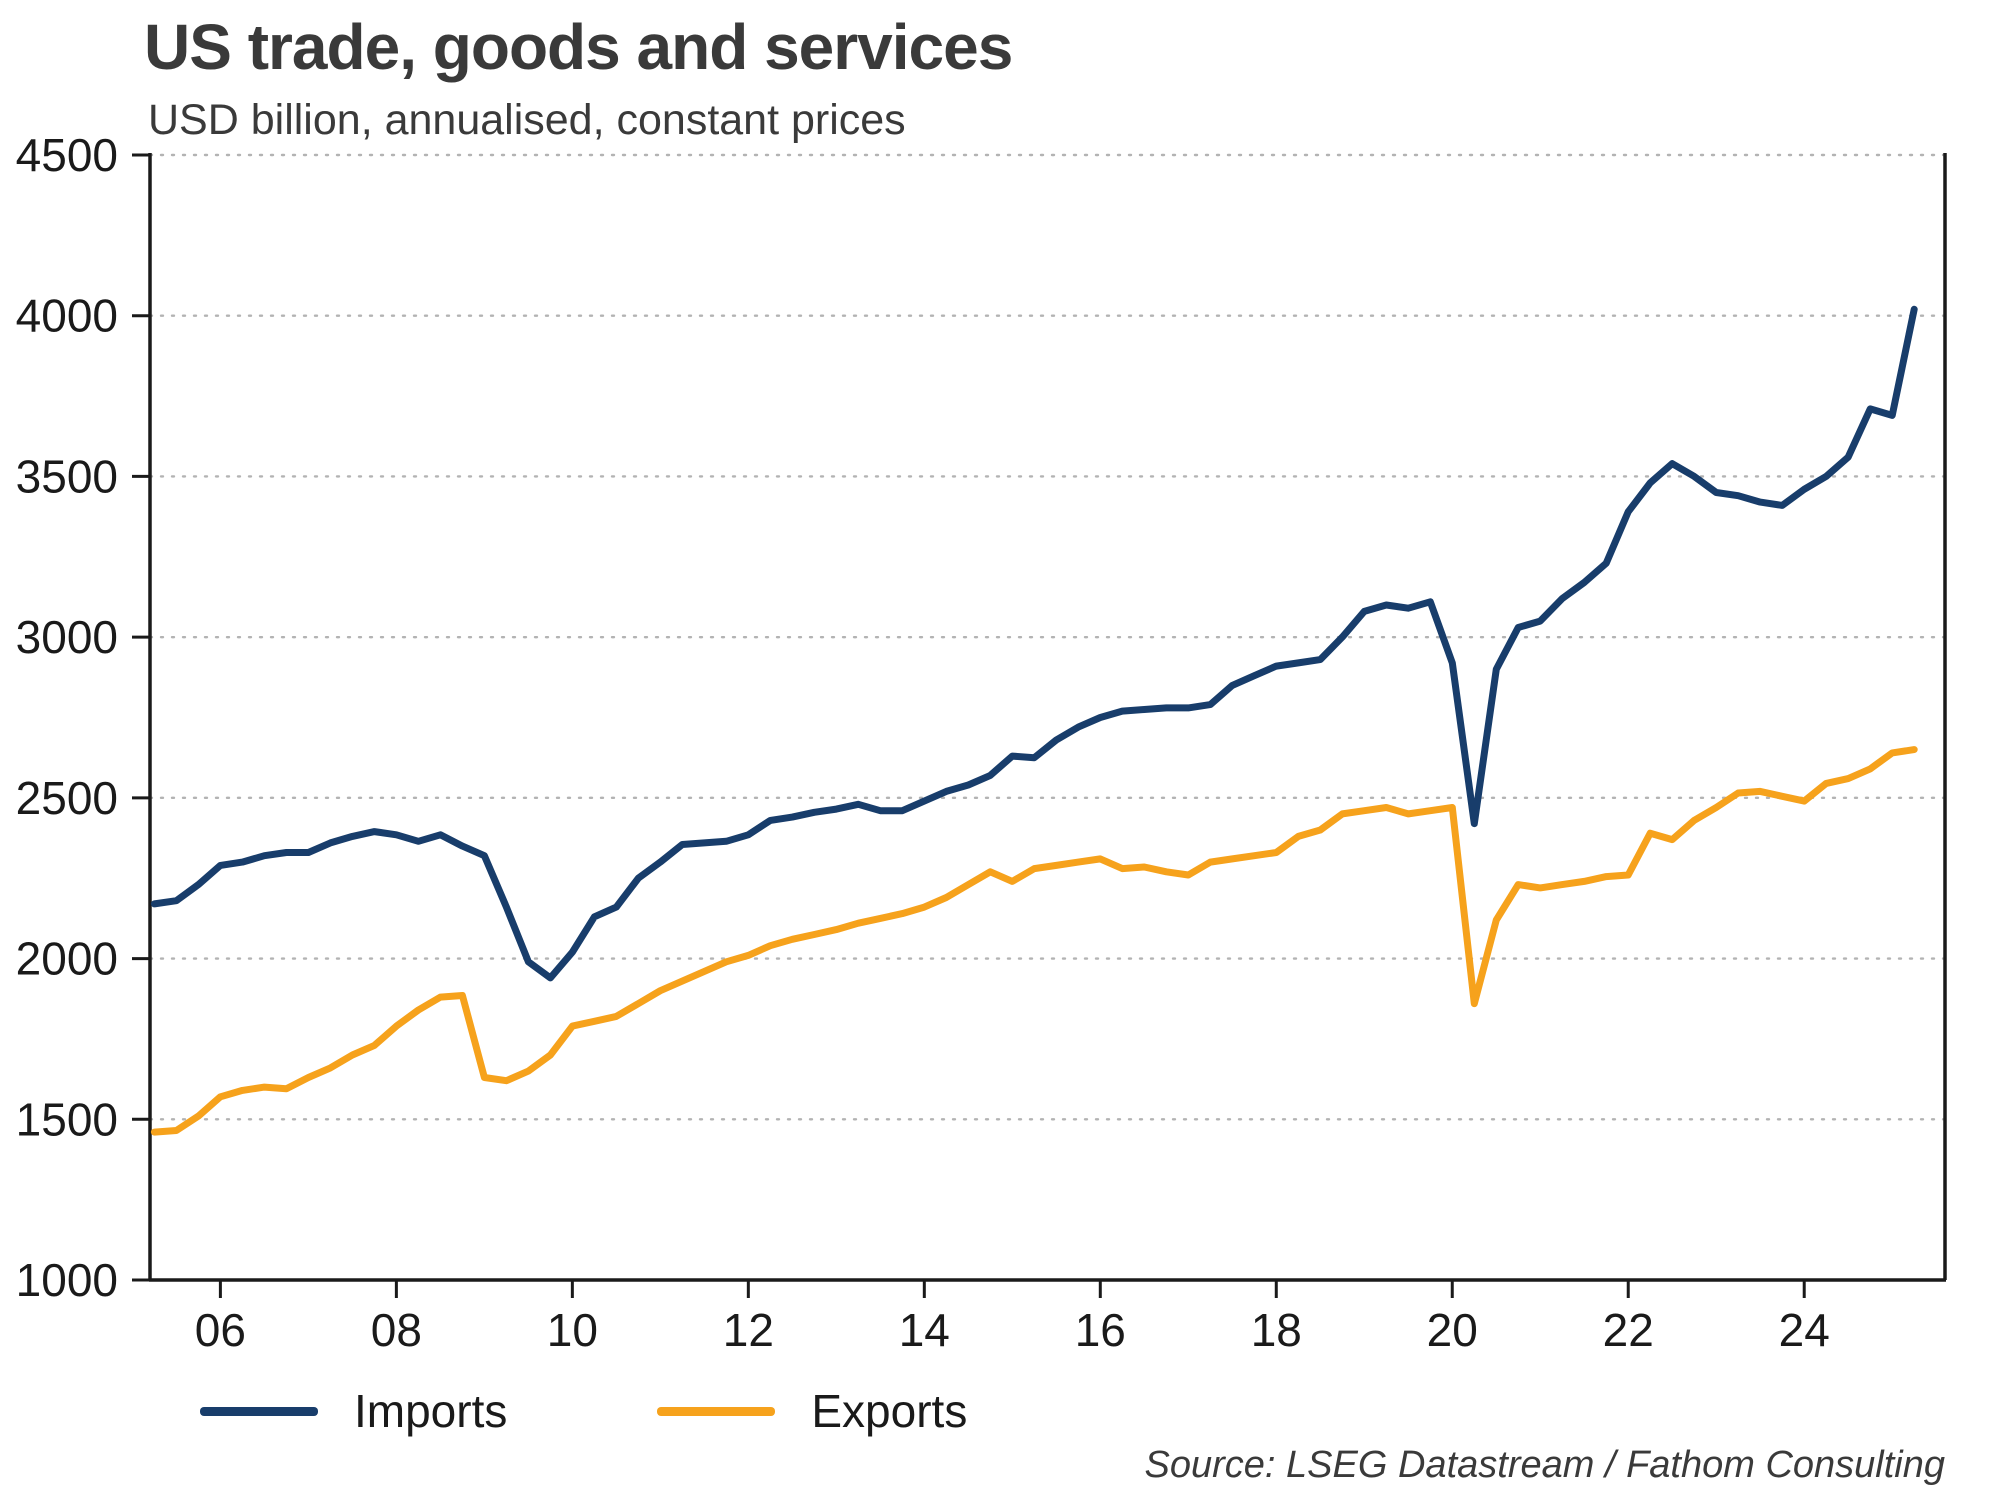 This screenshot has width=2000, height=1500. I want to click on x-tick-label: 14, so click(924, 1330).